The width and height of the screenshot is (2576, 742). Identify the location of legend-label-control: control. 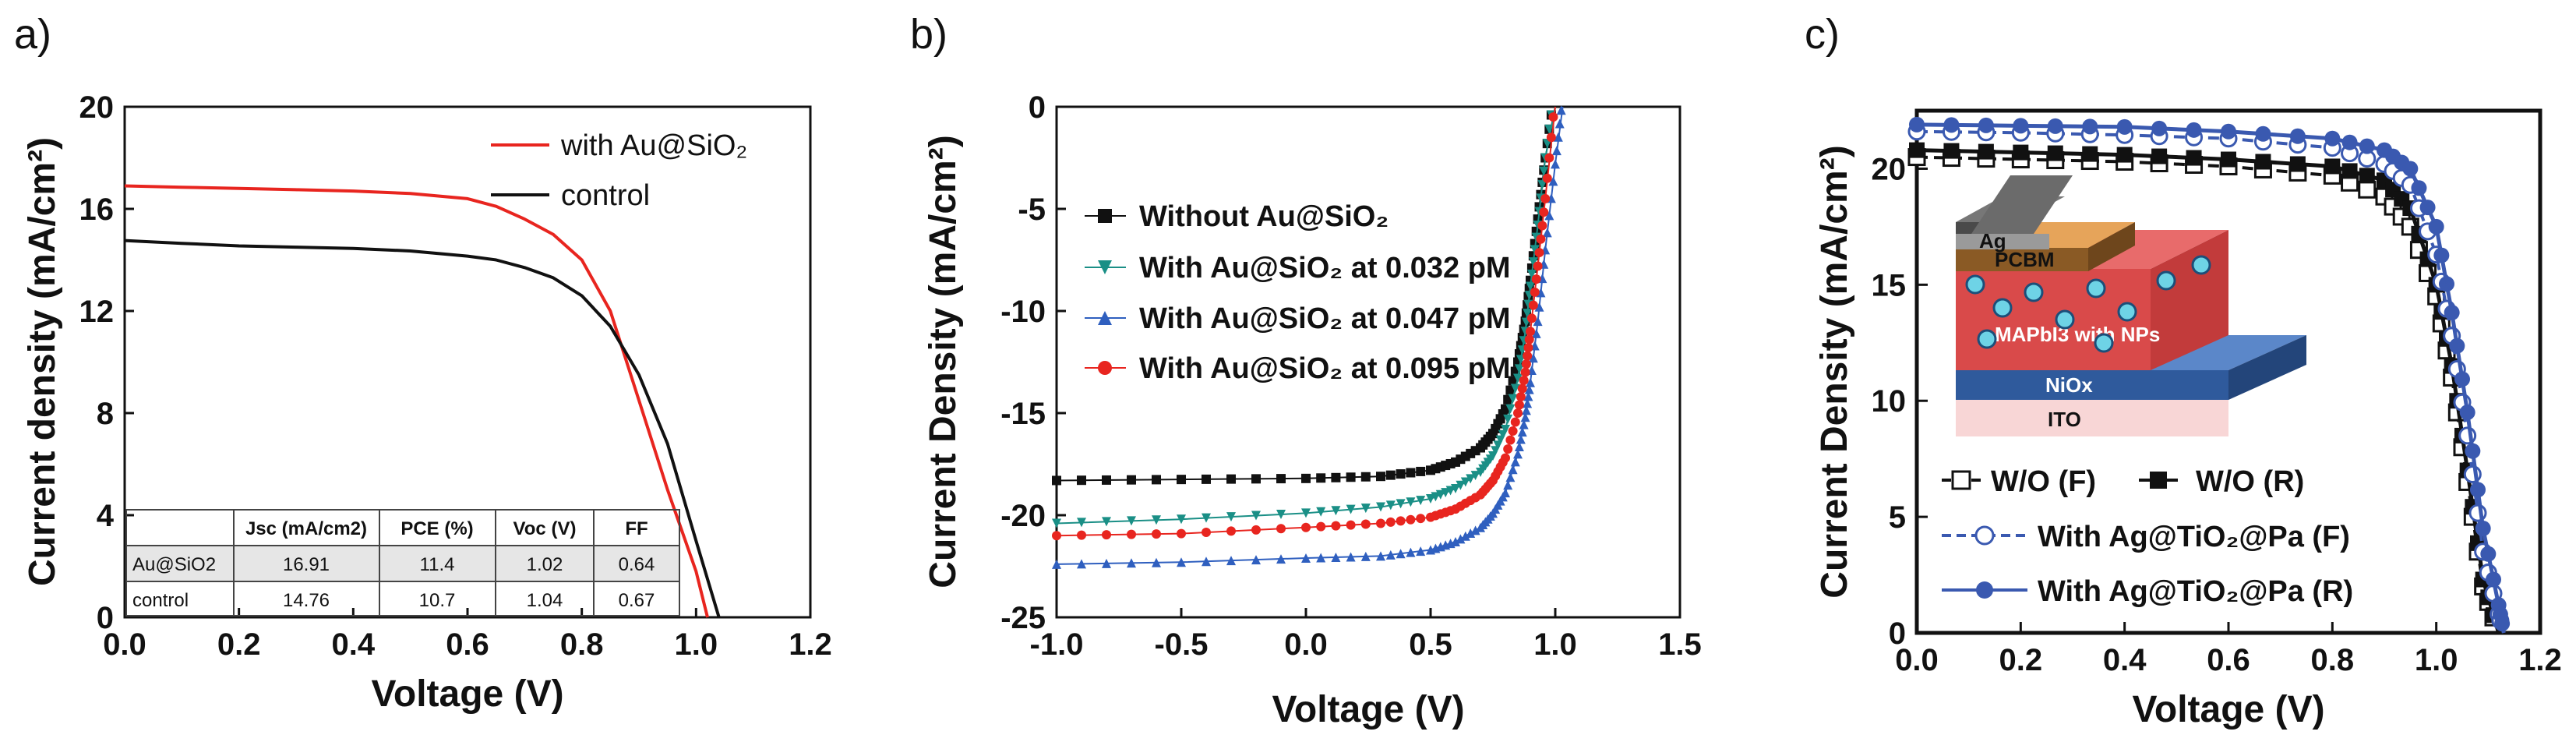
(605, 195).